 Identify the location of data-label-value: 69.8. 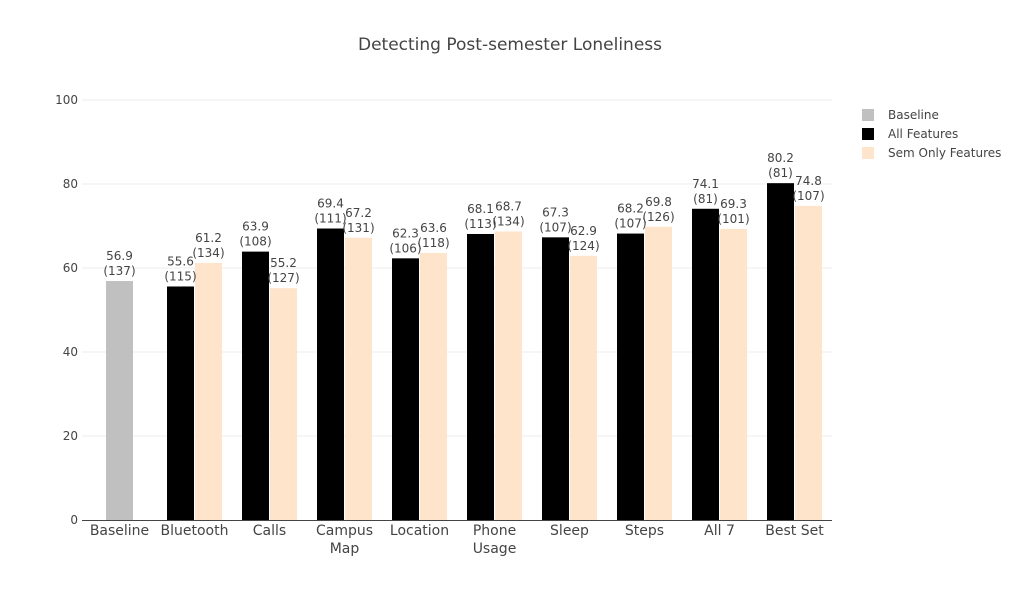
(658, 202).